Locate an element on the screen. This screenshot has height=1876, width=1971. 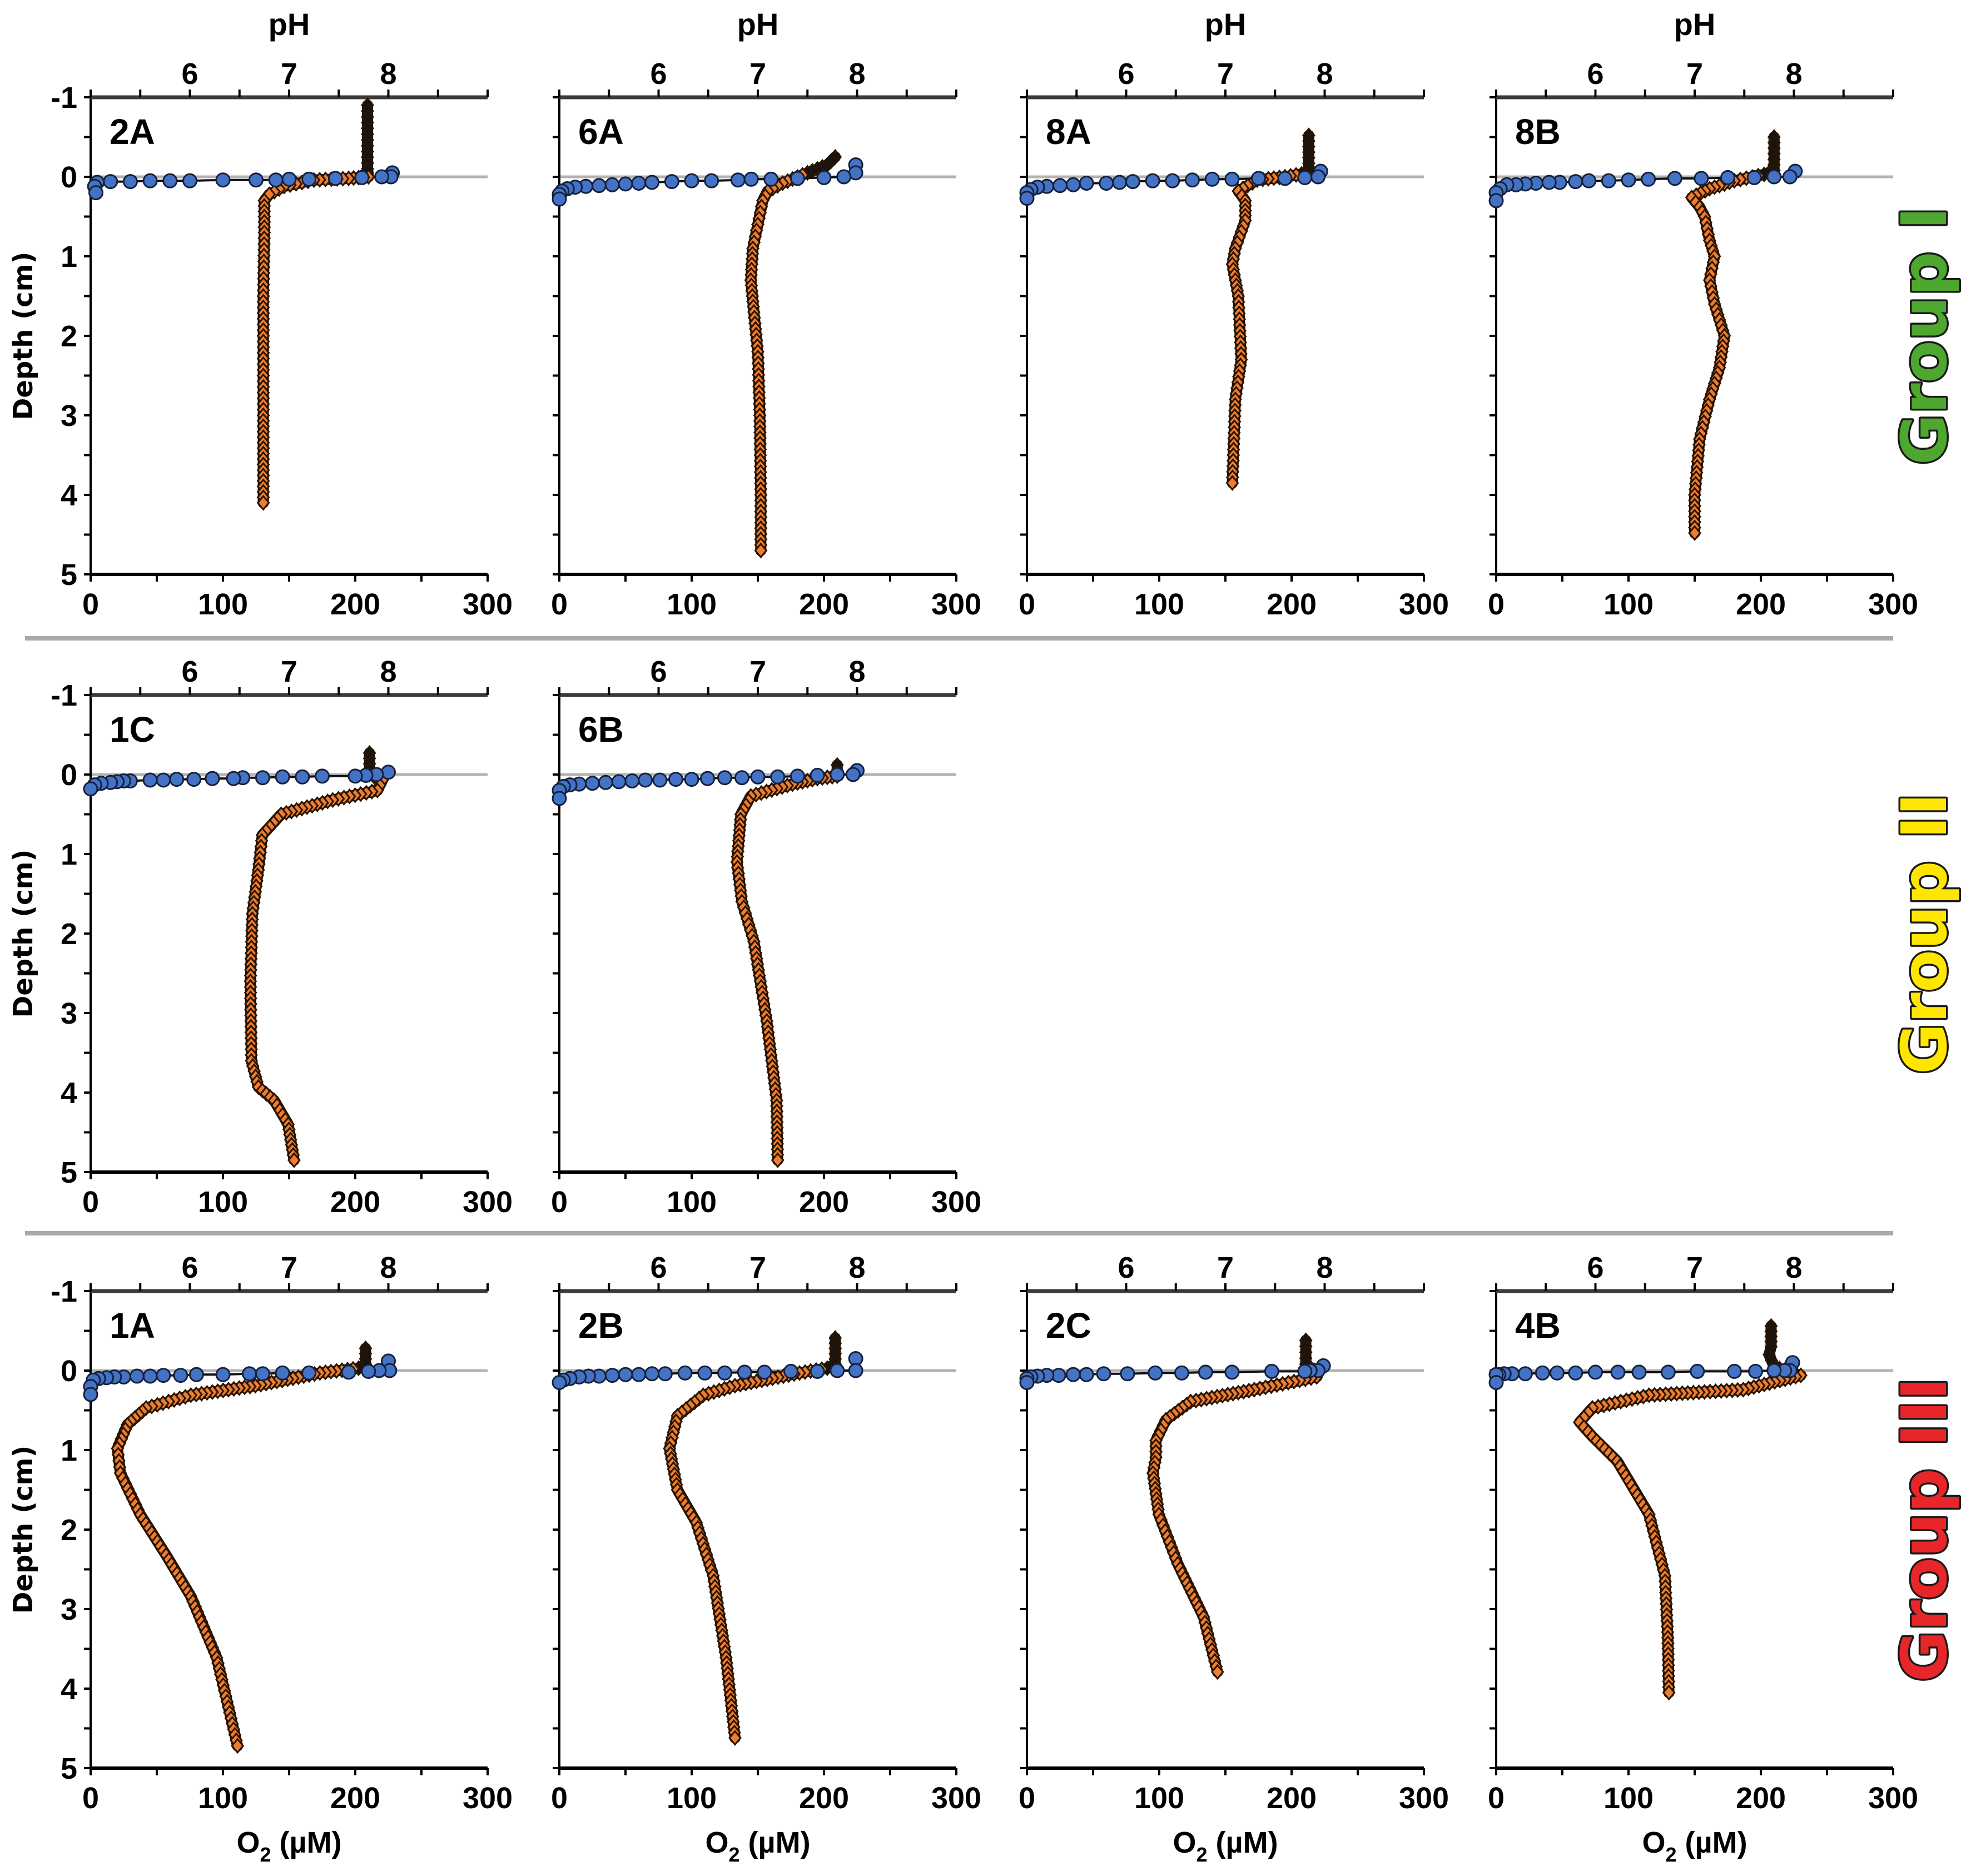
group-label: Group I is located at coordinates (1925, 336).